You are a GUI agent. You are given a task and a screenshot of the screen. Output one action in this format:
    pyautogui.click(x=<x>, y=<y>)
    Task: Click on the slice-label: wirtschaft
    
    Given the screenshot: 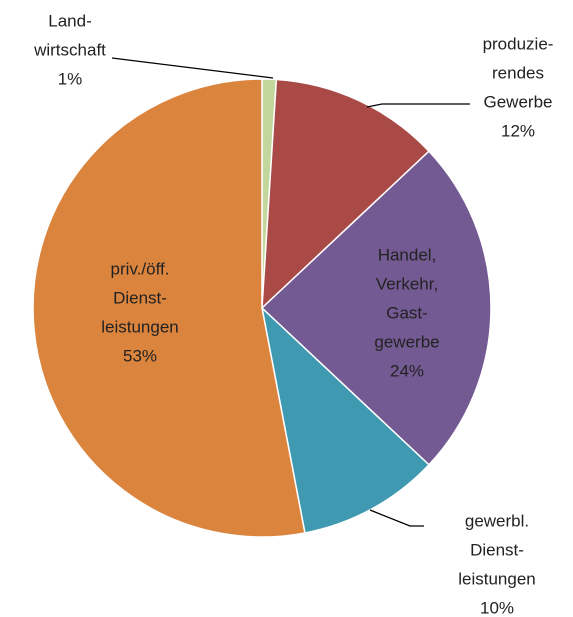 What is the action you would take?
    pyautogui.click(x=69, y=49)
    